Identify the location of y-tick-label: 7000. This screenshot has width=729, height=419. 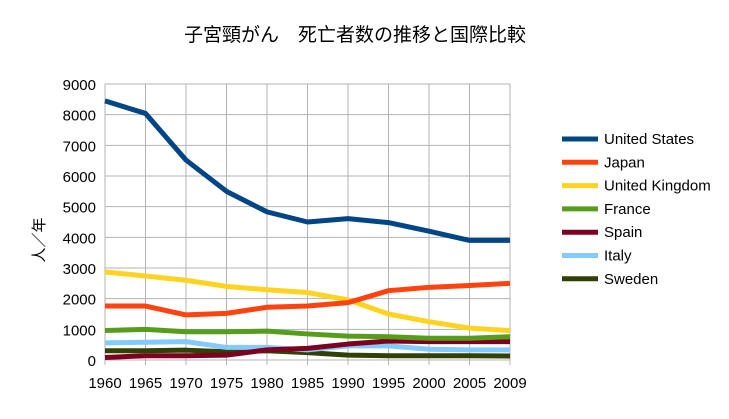
(79, 146).